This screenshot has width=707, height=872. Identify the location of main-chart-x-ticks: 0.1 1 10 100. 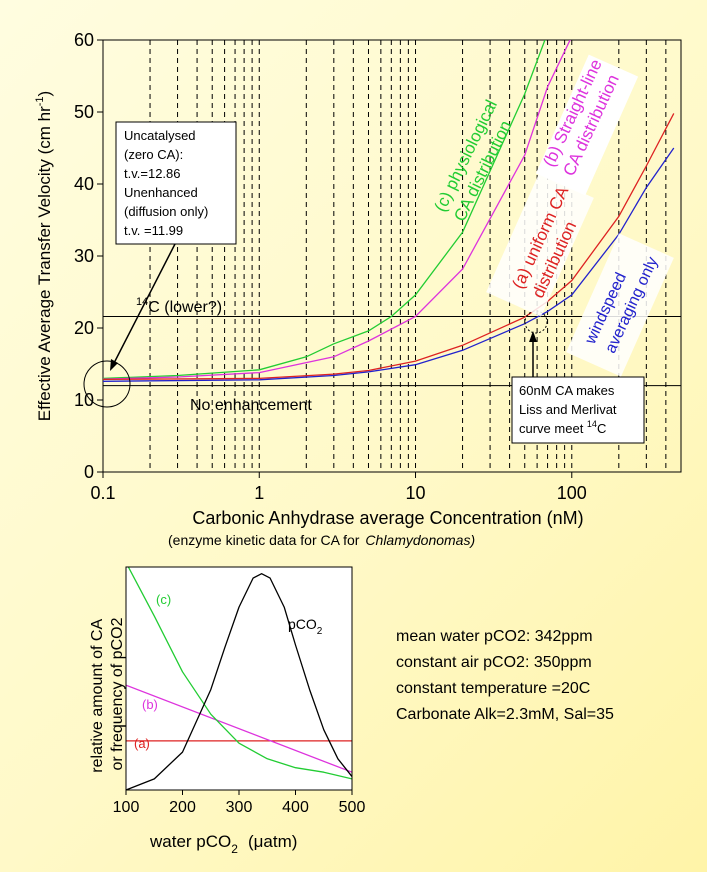
(338, 487).